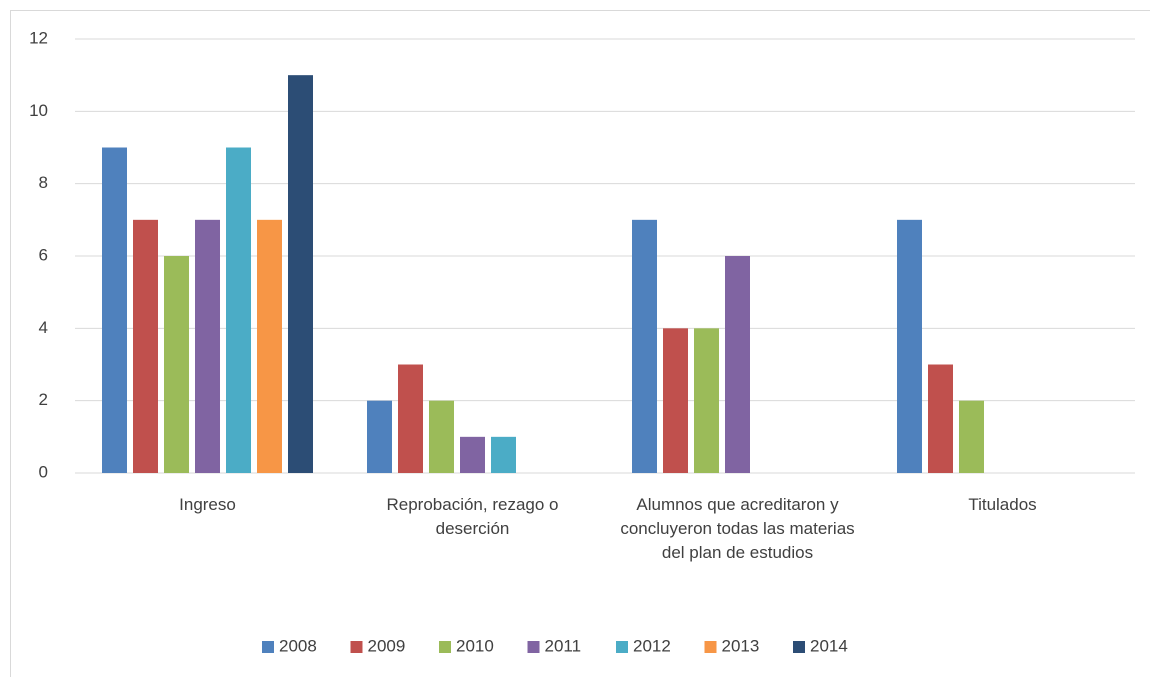  What do you see at coordinates (38, 110) in the screenshot?
I see `y-tick-label: 10` at bounding box center [38, 110].